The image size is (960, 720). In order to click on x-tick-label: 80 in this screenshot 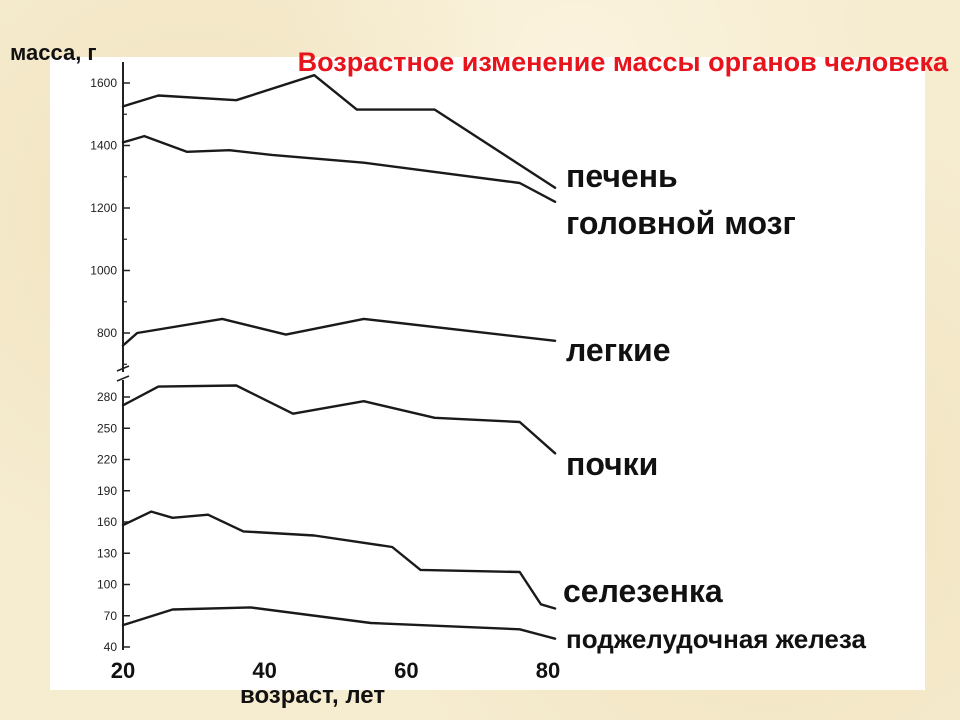, I will do `click(548, 670)`.